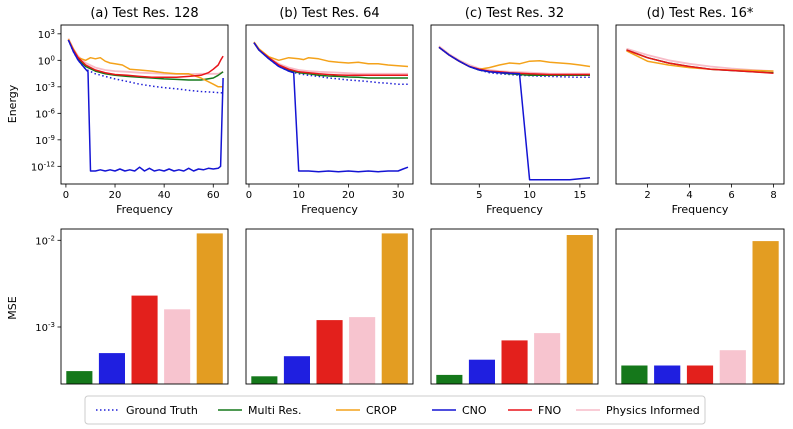  What do you see at coordinates (550, 410) in the screenshot?
I see `legend-label: FNO` at bounding box center [550, 410].